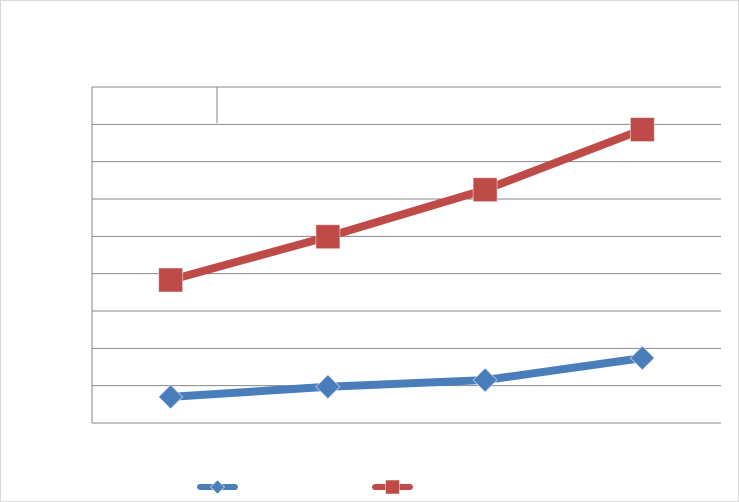 The image size is (739, 502). What do you see at coordinates (406, 377) in the screenshot?
I see `series-line` at bounding box center [406, 377].